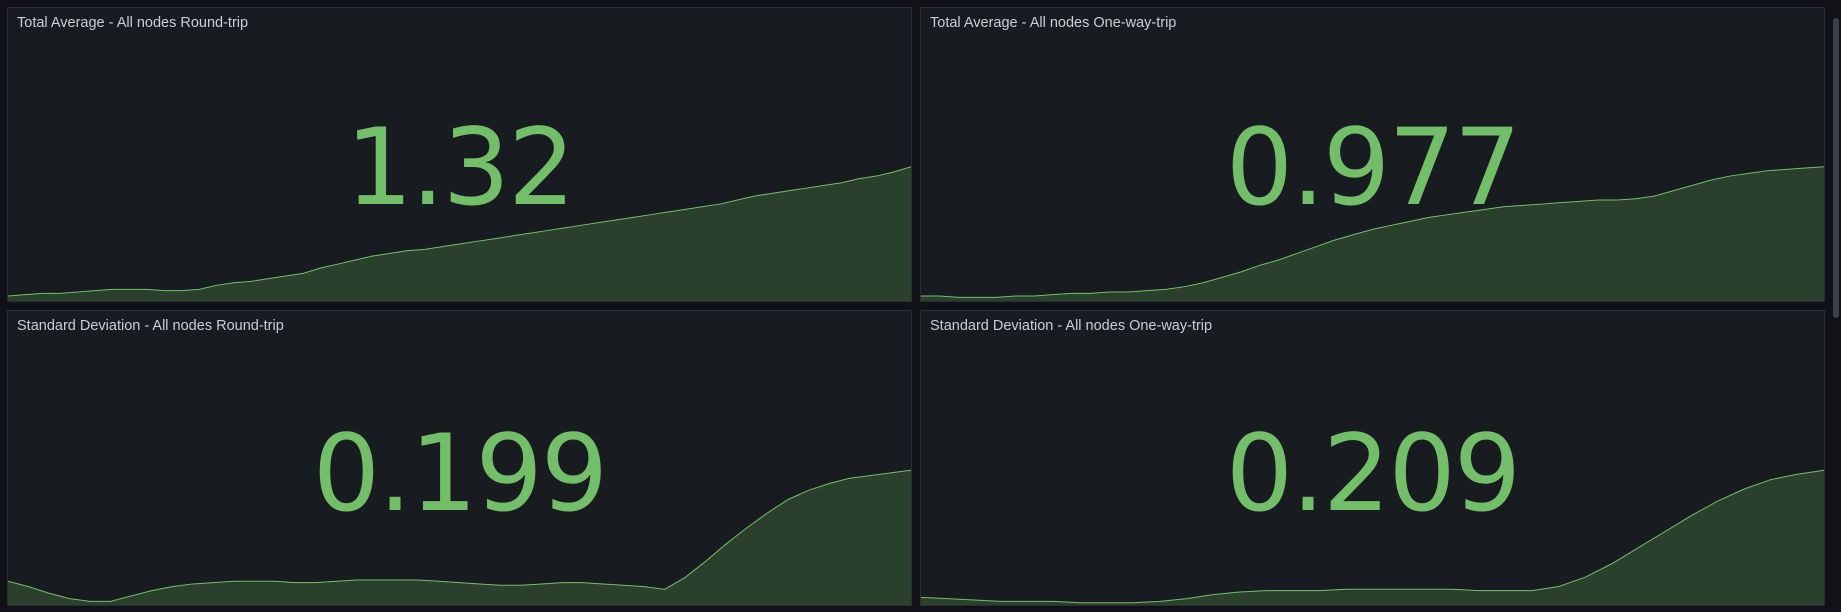  Describe the element at coordinates (460, 167) in the screenshot. I see `stat-value: 1.32` at that location.